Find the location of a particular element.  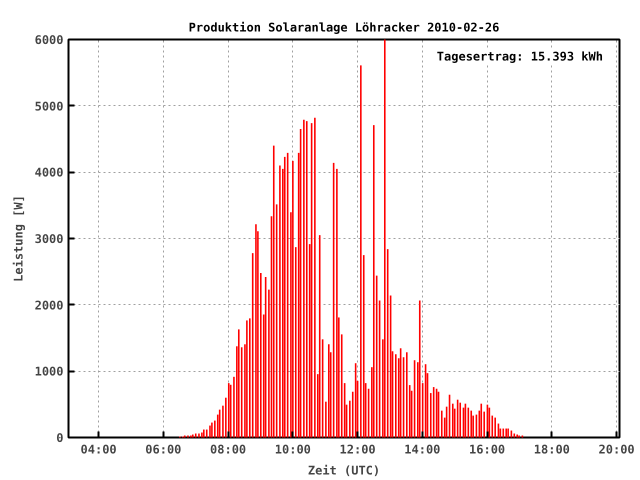

y-tick-label: 3000 is located at coordinates (49, 239).